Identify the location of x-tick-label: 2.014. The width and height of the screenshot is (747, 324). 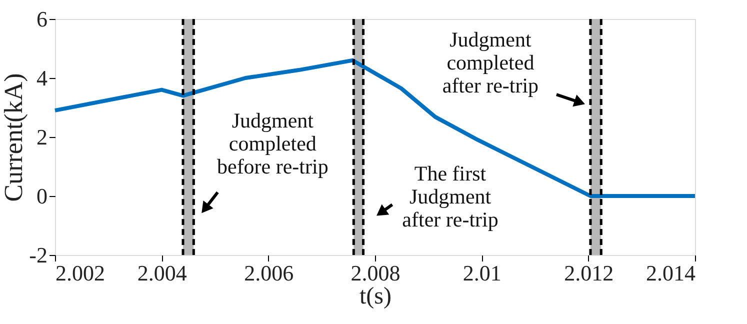
(671, 273).